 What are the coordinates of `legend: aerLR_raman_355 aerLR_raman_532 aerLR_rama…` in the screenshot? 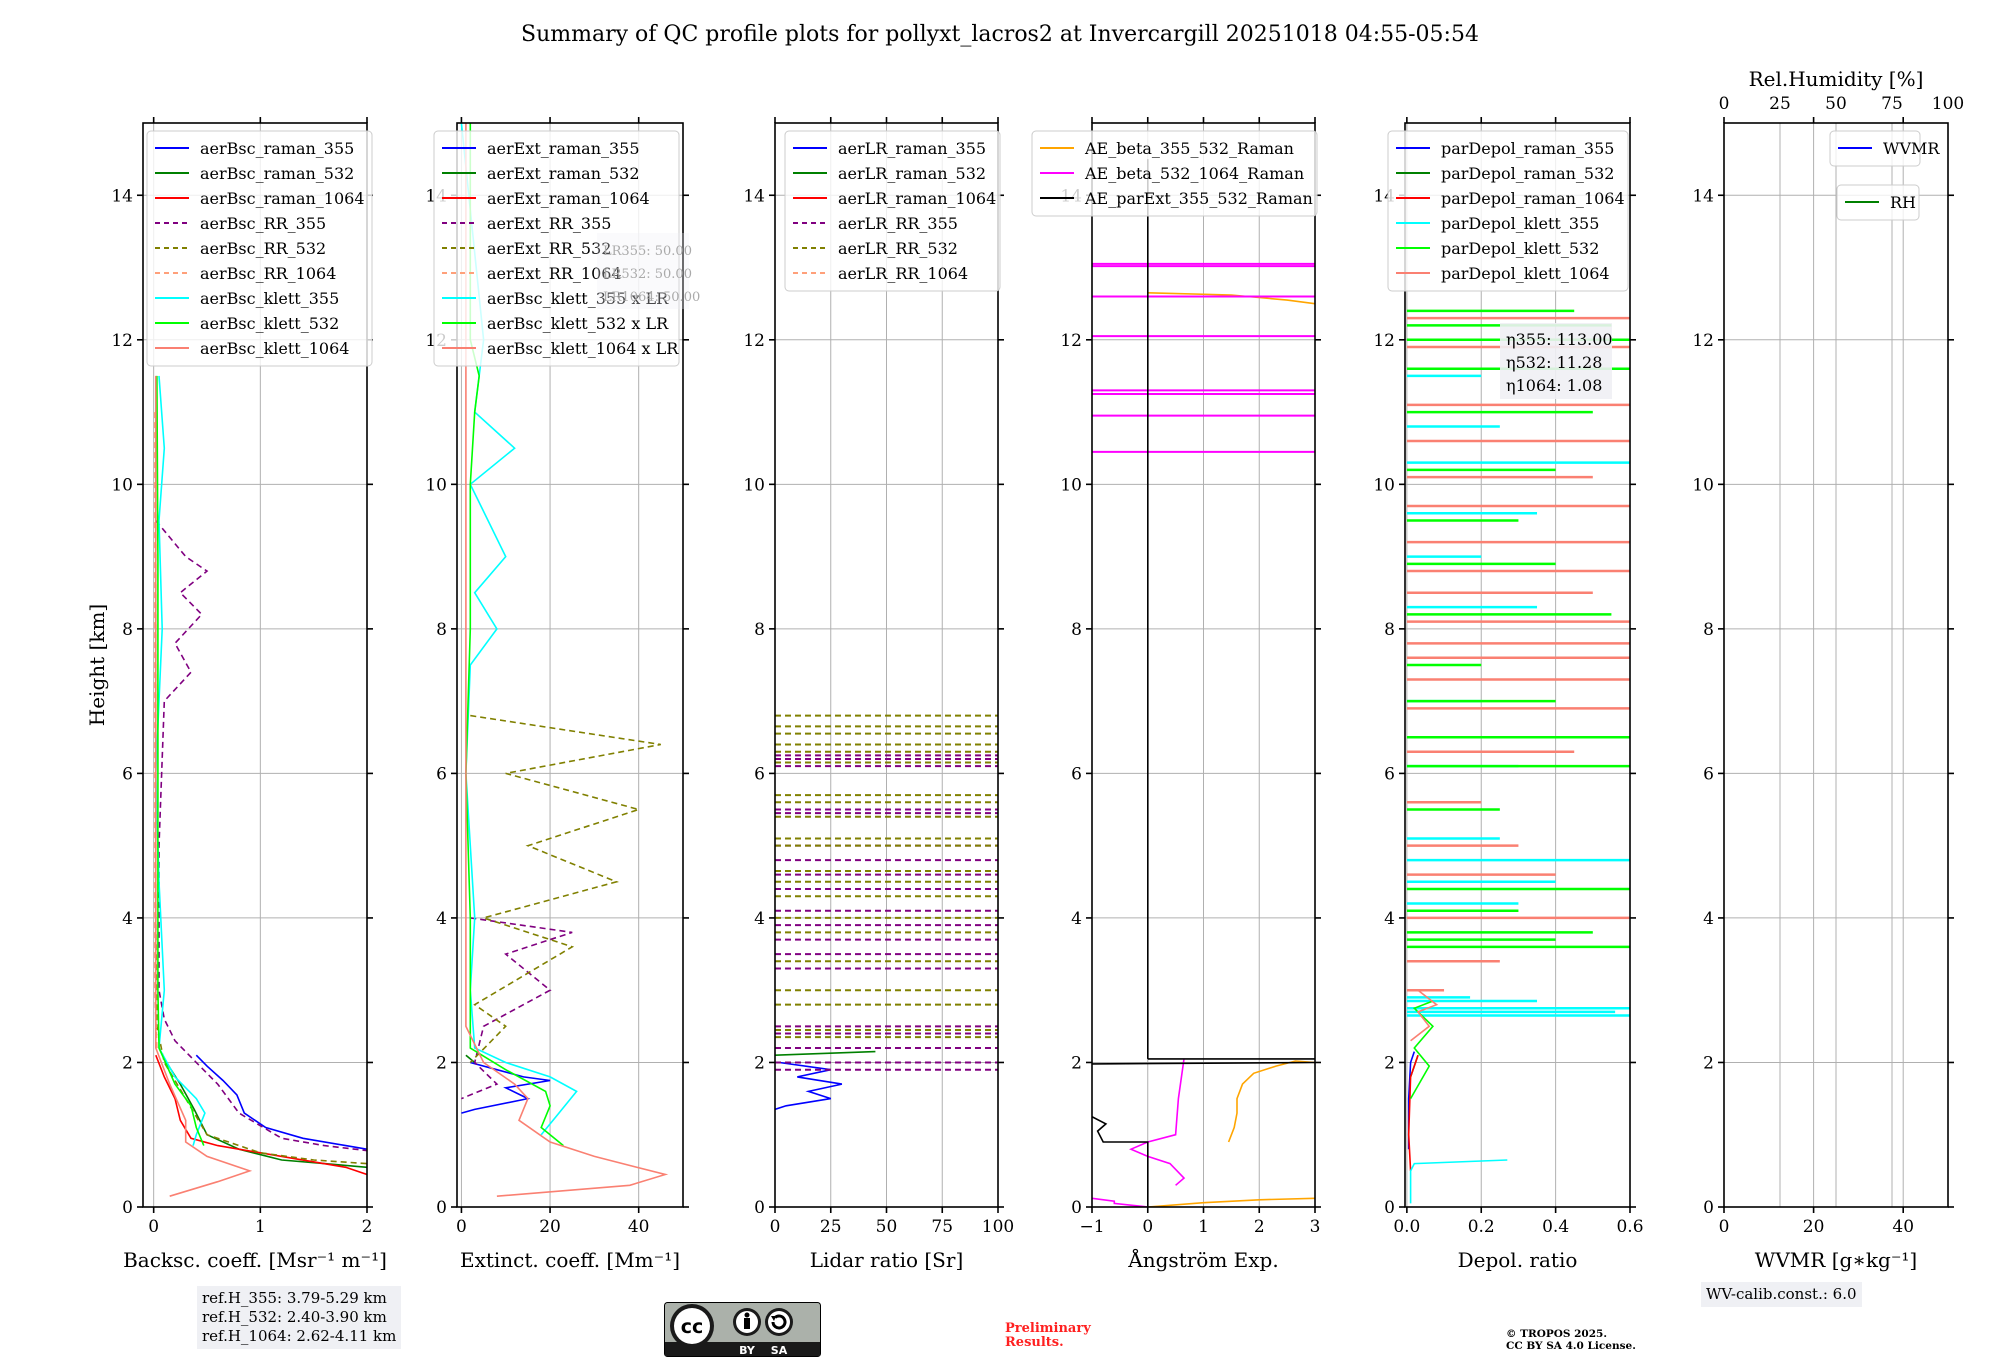 It's located at (892, 211).